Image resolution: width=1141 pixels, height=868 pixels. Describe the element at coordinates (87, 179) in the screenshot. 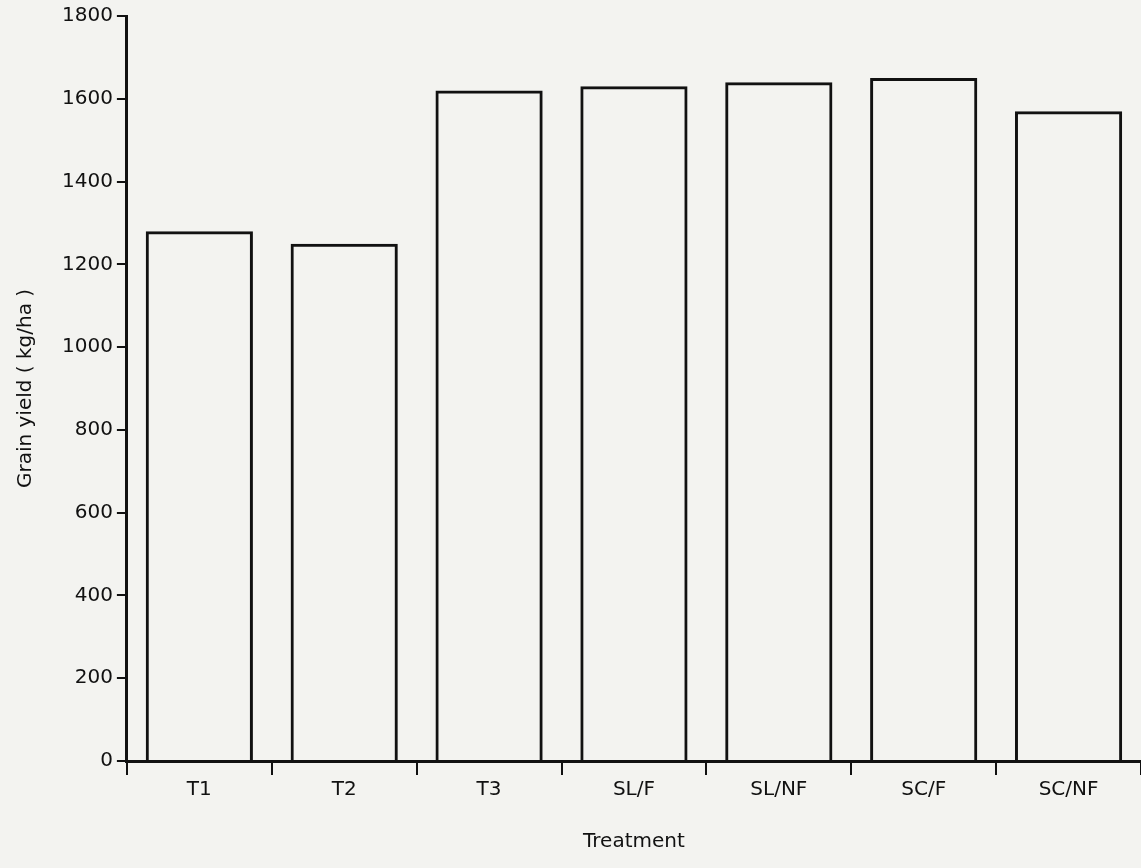

I see `y-tick-label: 1400` at that location.